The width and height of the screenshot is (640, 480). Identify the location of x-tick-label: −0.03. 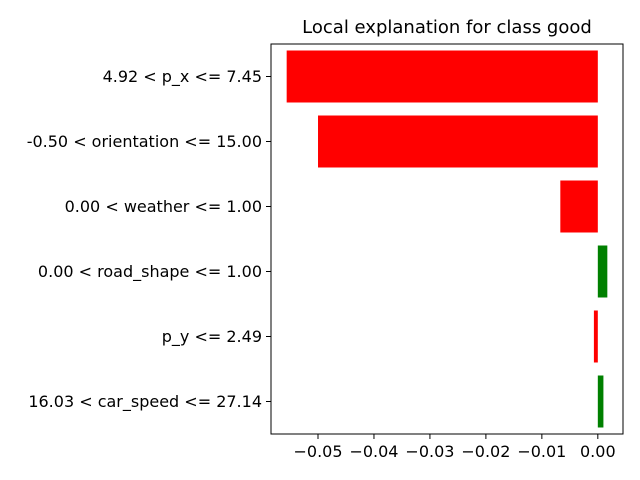
(429, 451).